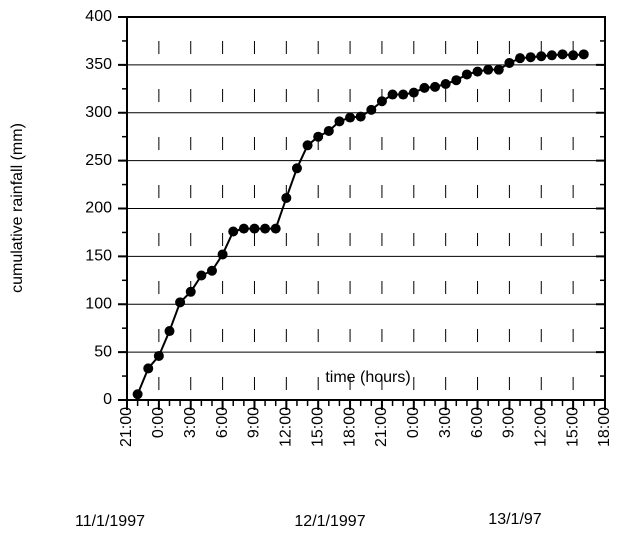 This screenshot has width=617, height=534. Describe the element at coordinates (514, 519) in the screenshot. I see `date-label: 13/1/97` at that location.